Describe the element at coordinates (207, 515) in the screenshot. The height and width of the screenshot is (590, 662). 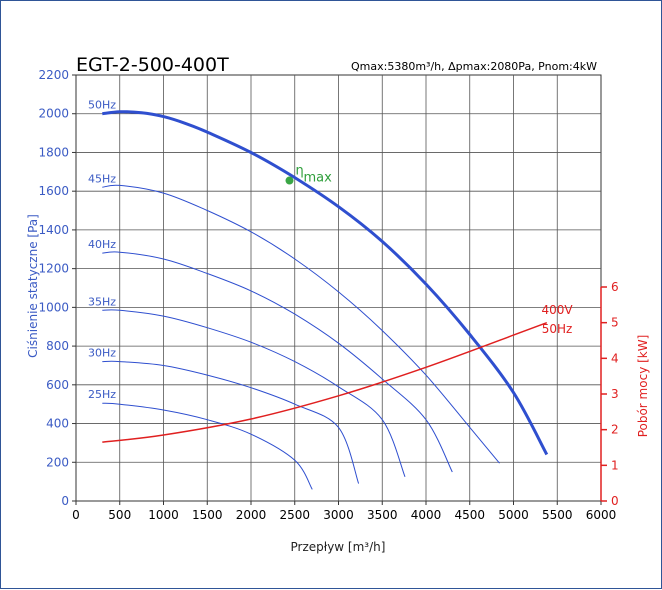
I see `x-tick-label: 1500` at that location.